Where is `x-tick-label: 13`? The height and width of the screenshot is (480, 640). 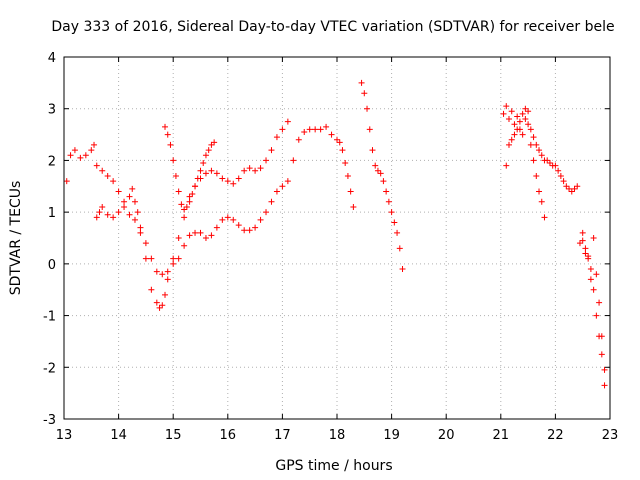
x-tick-label: 13 is located at coordinates (64, 435).